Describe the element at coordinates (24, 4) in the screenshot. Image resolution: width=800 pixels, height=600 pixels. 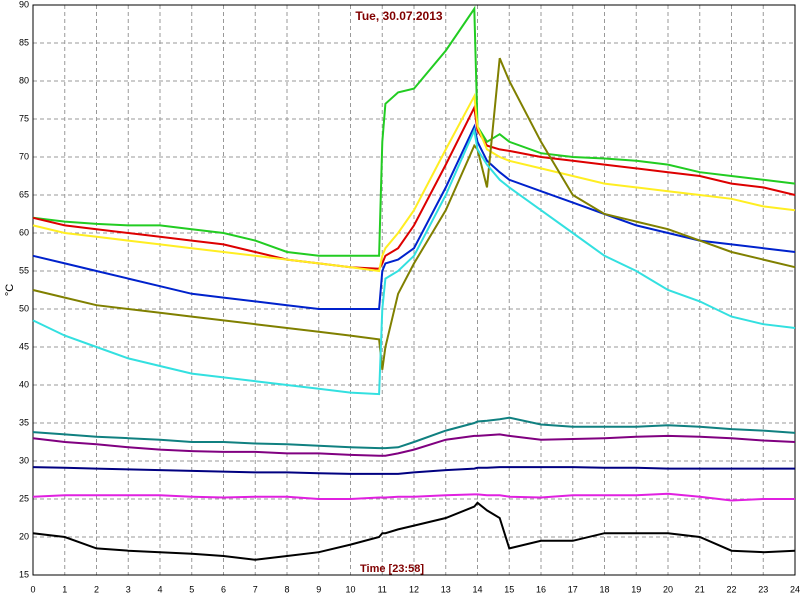
I see `y-tick-label: 90` at that location.